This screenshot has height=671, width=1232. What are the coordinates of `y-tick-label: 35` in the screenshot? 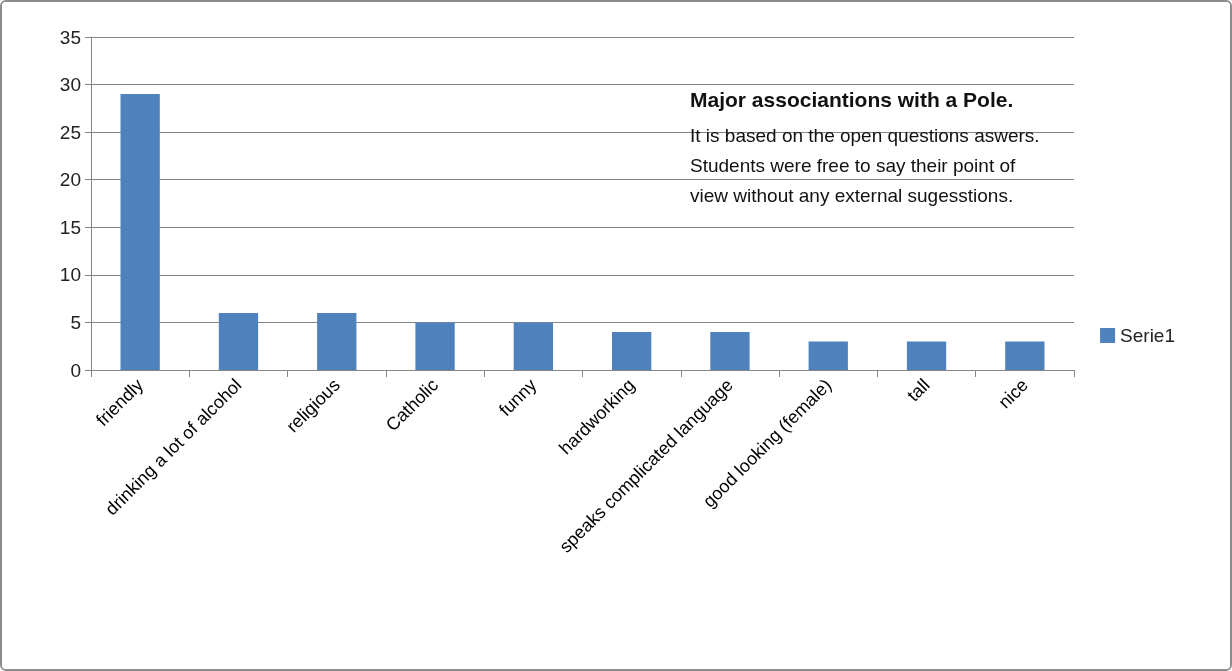 It's located at (70, 37).